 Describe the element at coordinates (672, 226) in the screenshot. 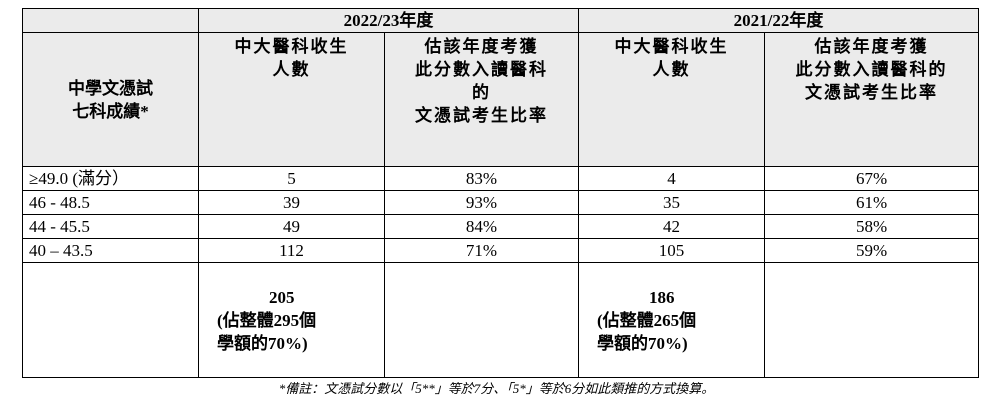

I see `table-cell: 42` at that location.